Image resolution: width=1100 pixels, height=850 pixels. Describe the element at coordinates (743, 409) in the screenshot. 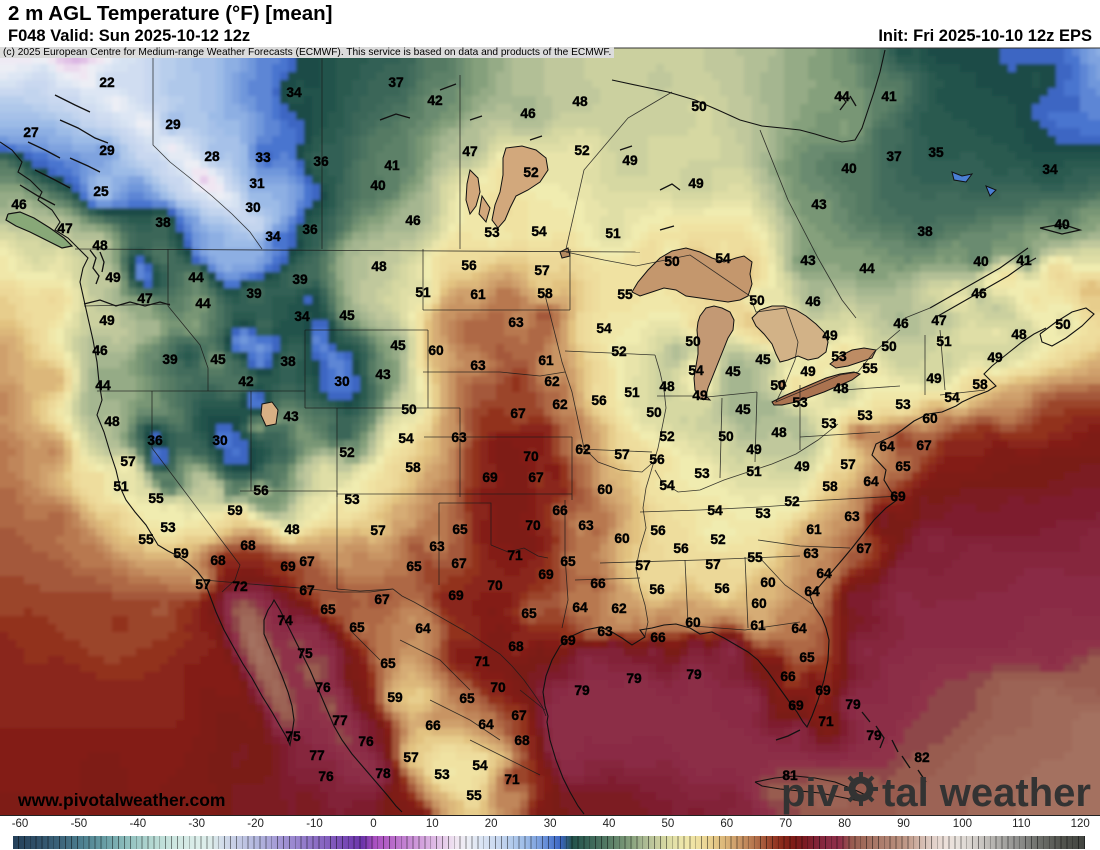

I see `svg-text: 45` at that location.